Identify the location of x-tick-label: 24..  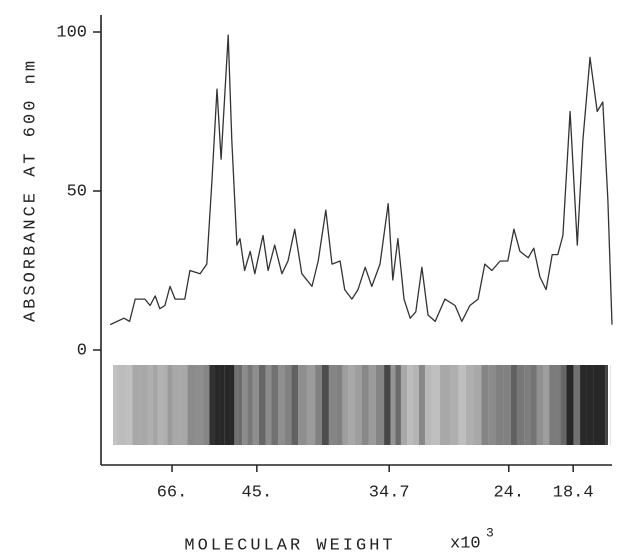
(508, 492).